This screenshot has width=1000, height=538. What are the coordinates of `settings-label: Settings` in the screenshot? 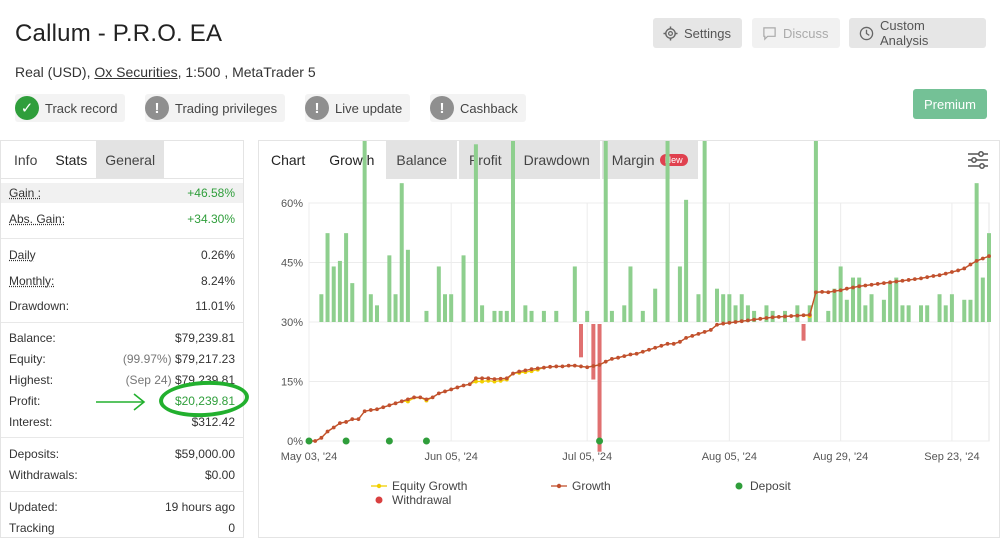 It's located at (707, 33).